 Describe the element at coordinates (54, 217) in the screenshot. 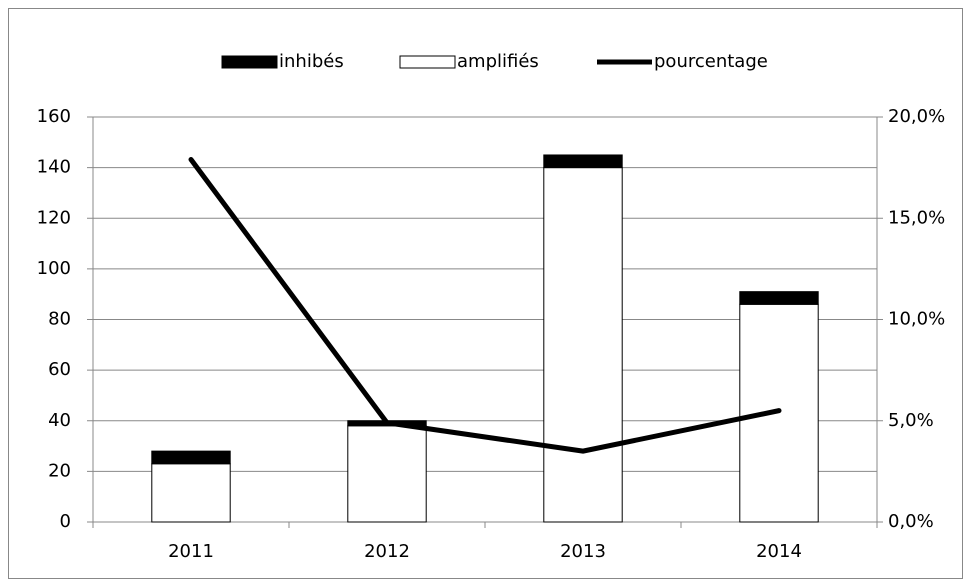

I see `y-tick-label: 120` at that location.